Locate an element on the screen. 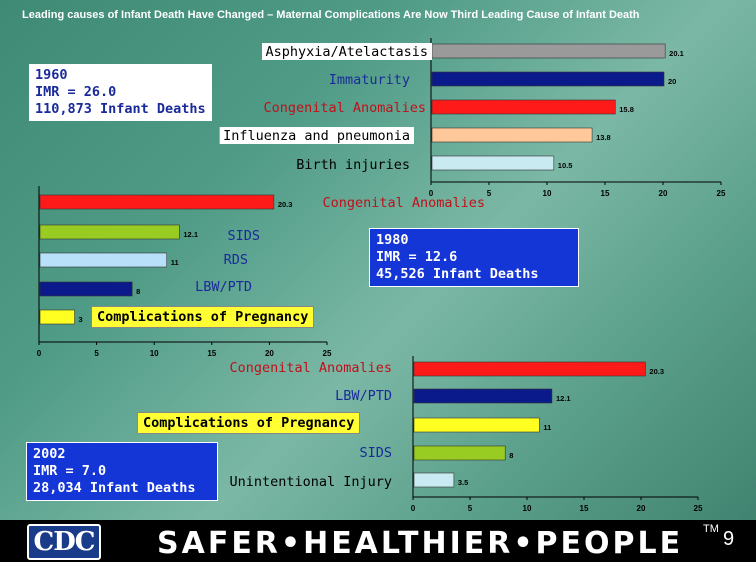 This screenshot has width=756, height=562. footer-tagline: SAFER•HEALTHIER•PEOPLE is located at coordinates (420, 543).